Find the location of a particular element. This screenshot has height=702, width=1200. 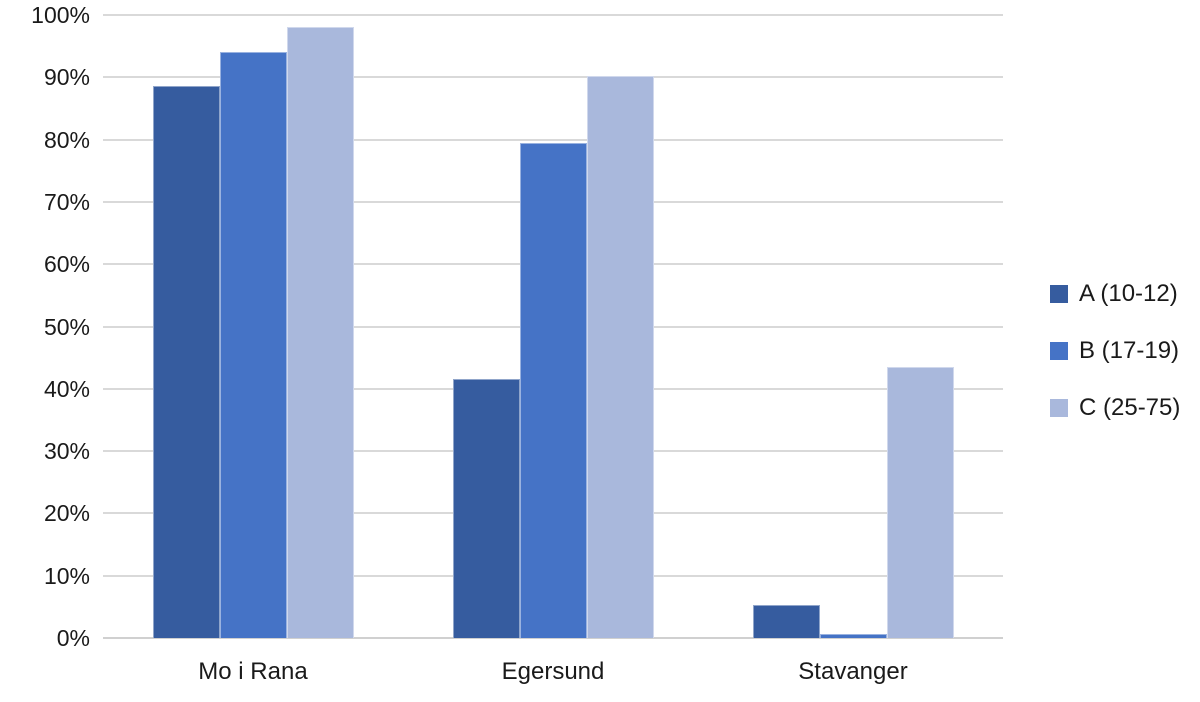

y-axis-tick-label: 90% is located at coordinates (66, 77).